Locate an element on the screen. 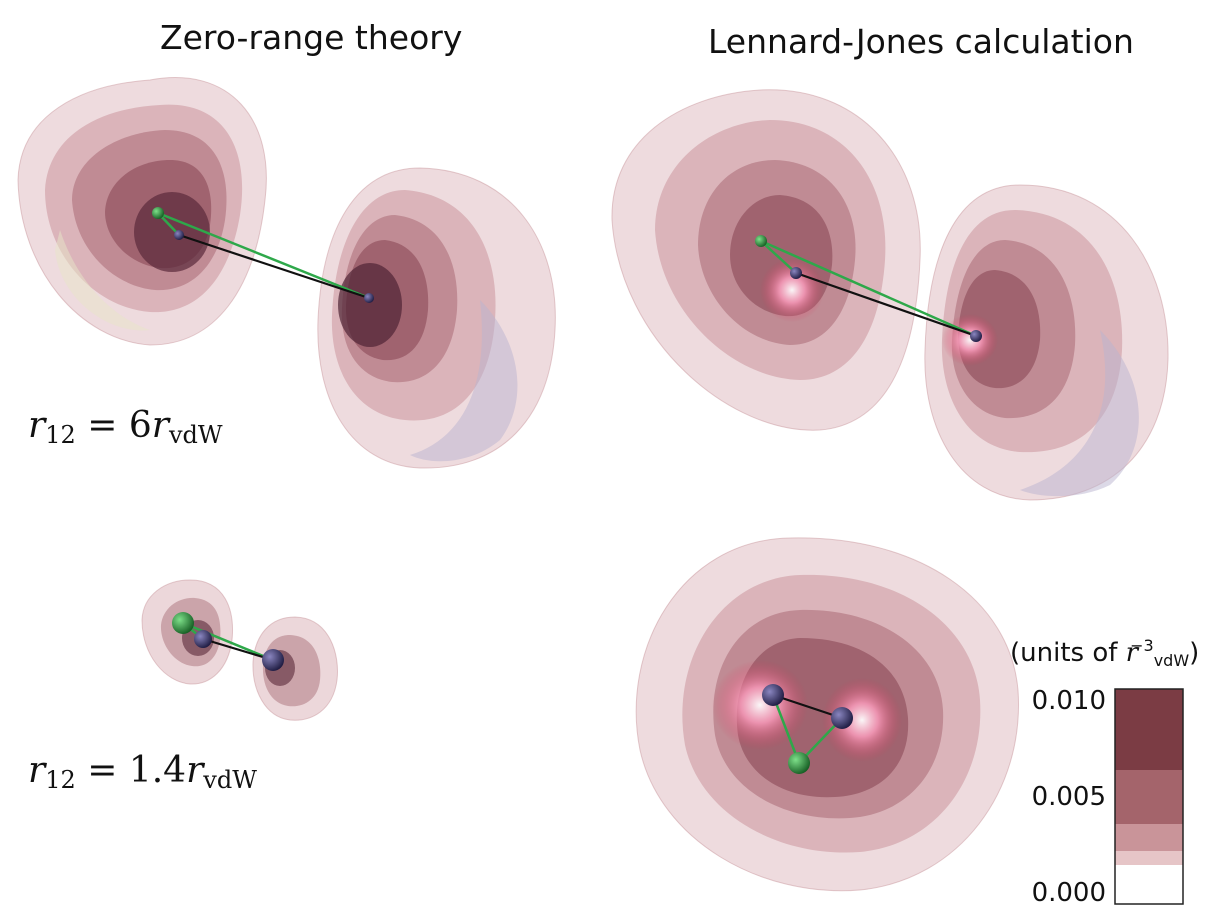 This screenshot has width=1205, height=919. geometry-lj-top is located at coordinates (868, 288).